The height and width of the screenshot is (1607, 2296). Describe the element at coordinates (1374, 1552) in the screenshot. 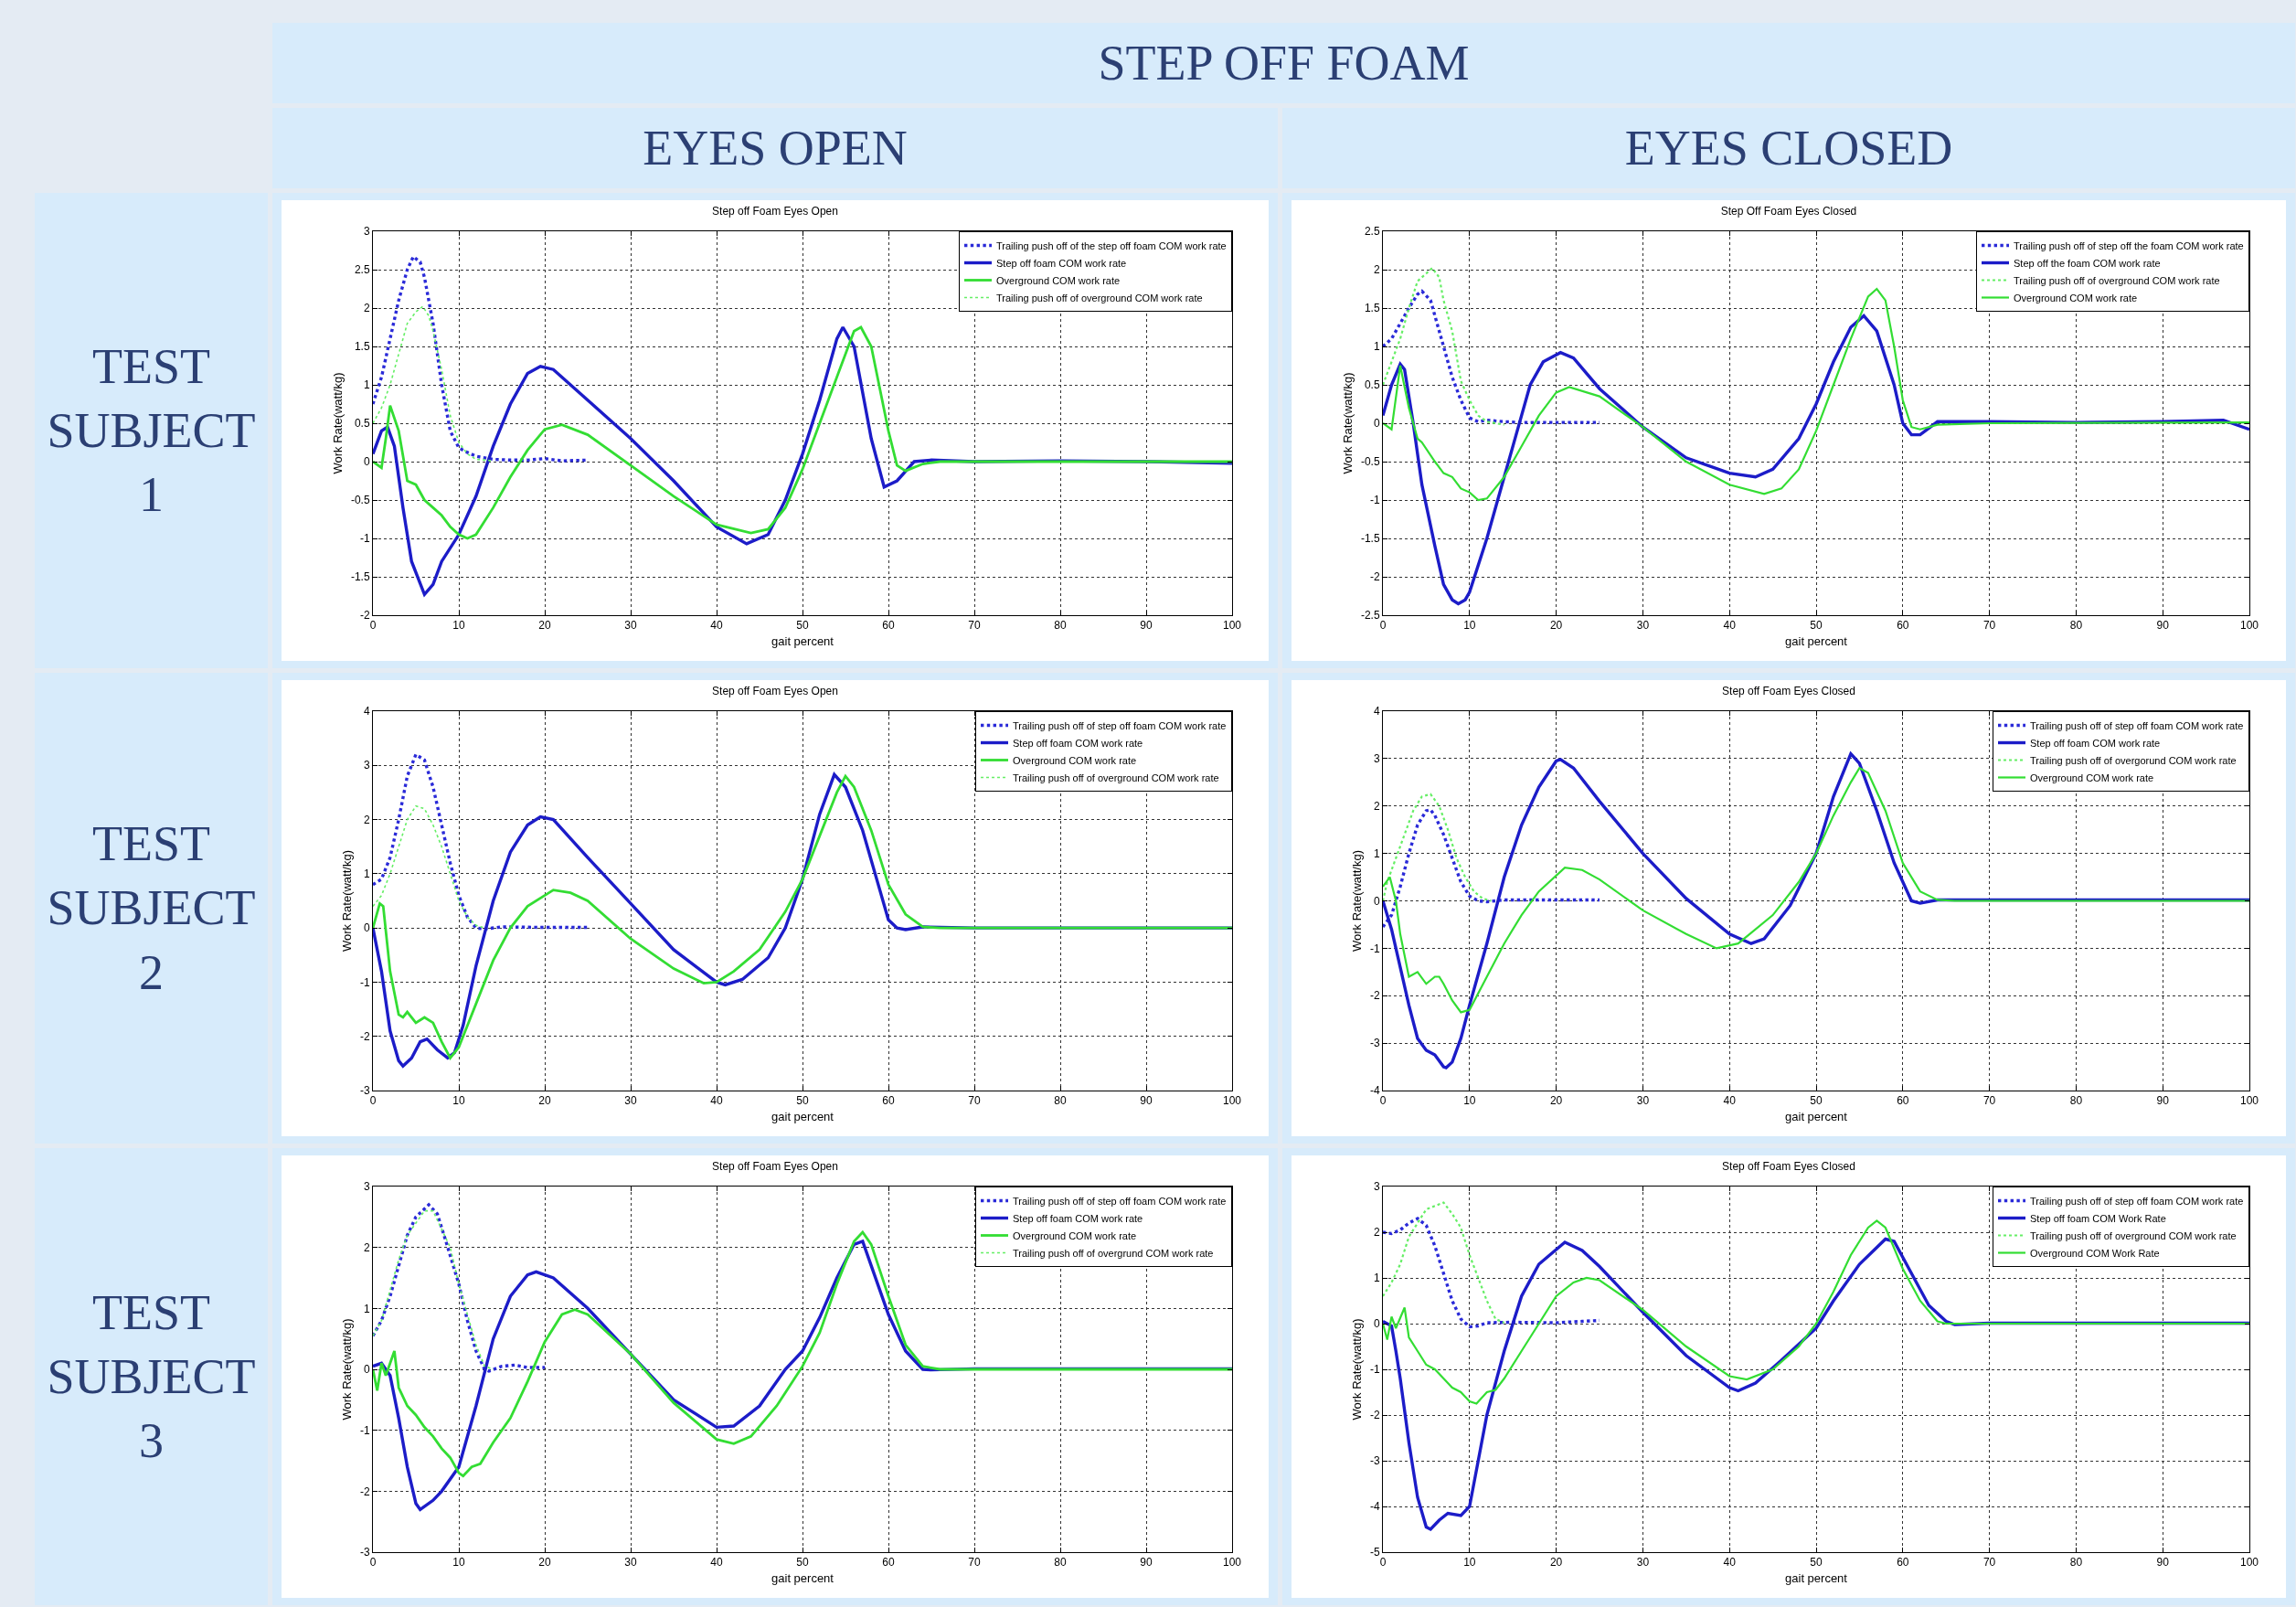

I see `y-tick-label: -5` at that location.